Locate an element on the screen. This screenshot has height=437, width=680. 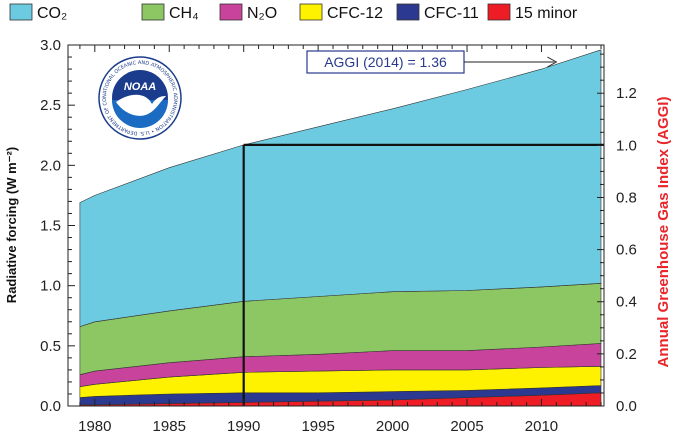
legend-item: 15 minor is located at coordinates (532, 12).